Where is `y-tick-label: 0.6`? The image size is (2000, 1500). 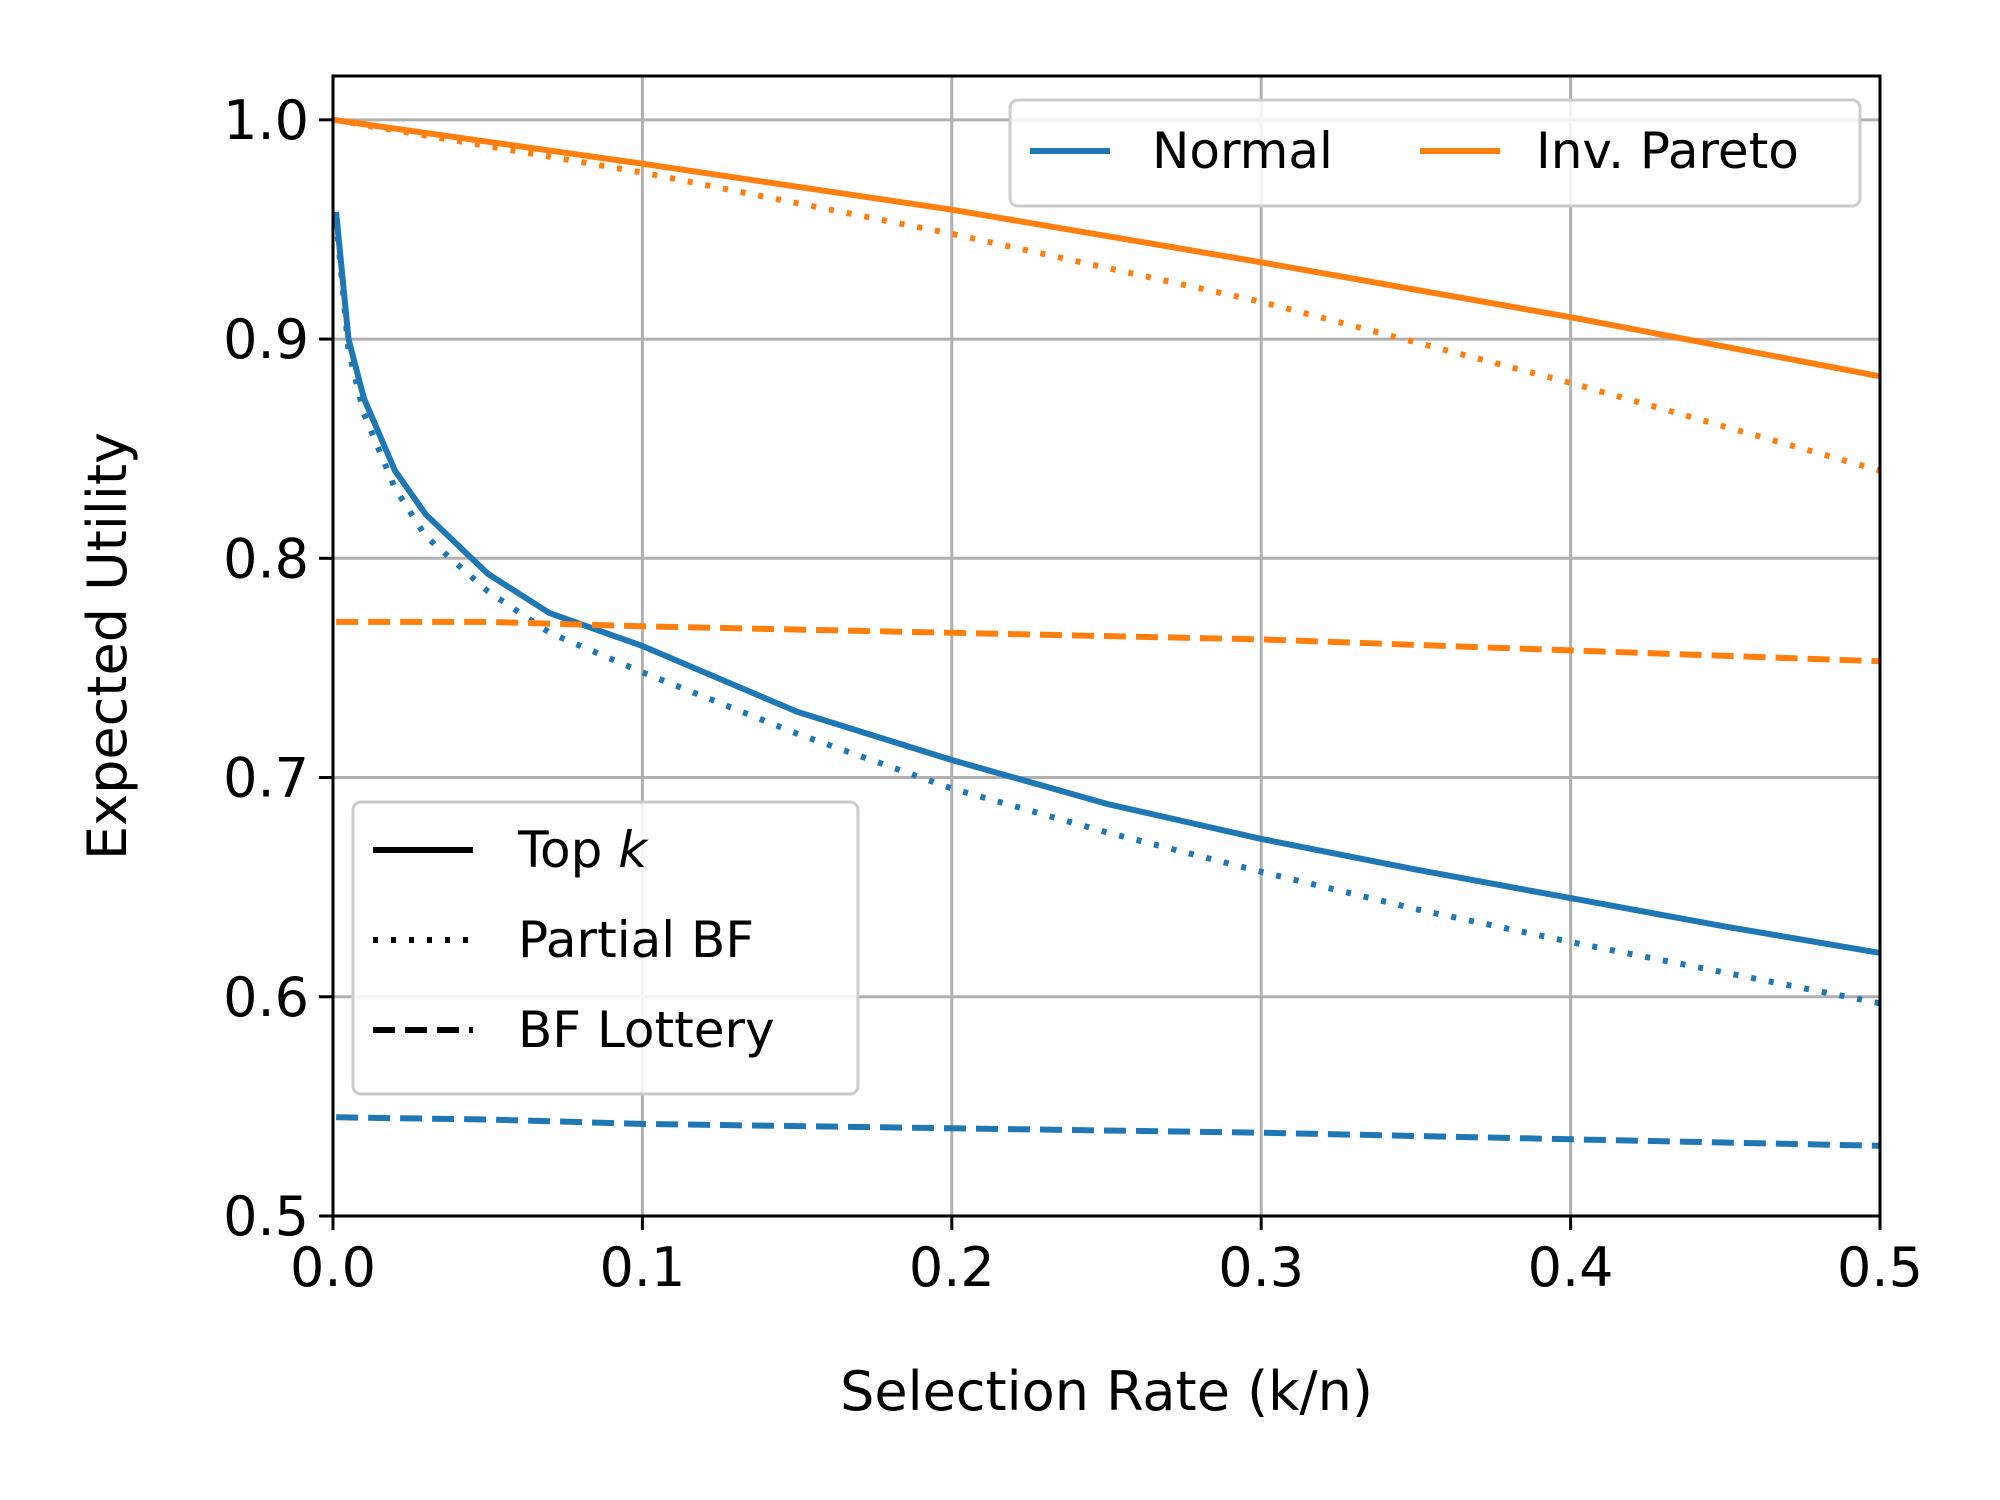
y-tick-label: 0.6 is located at coordinates (266, 997).